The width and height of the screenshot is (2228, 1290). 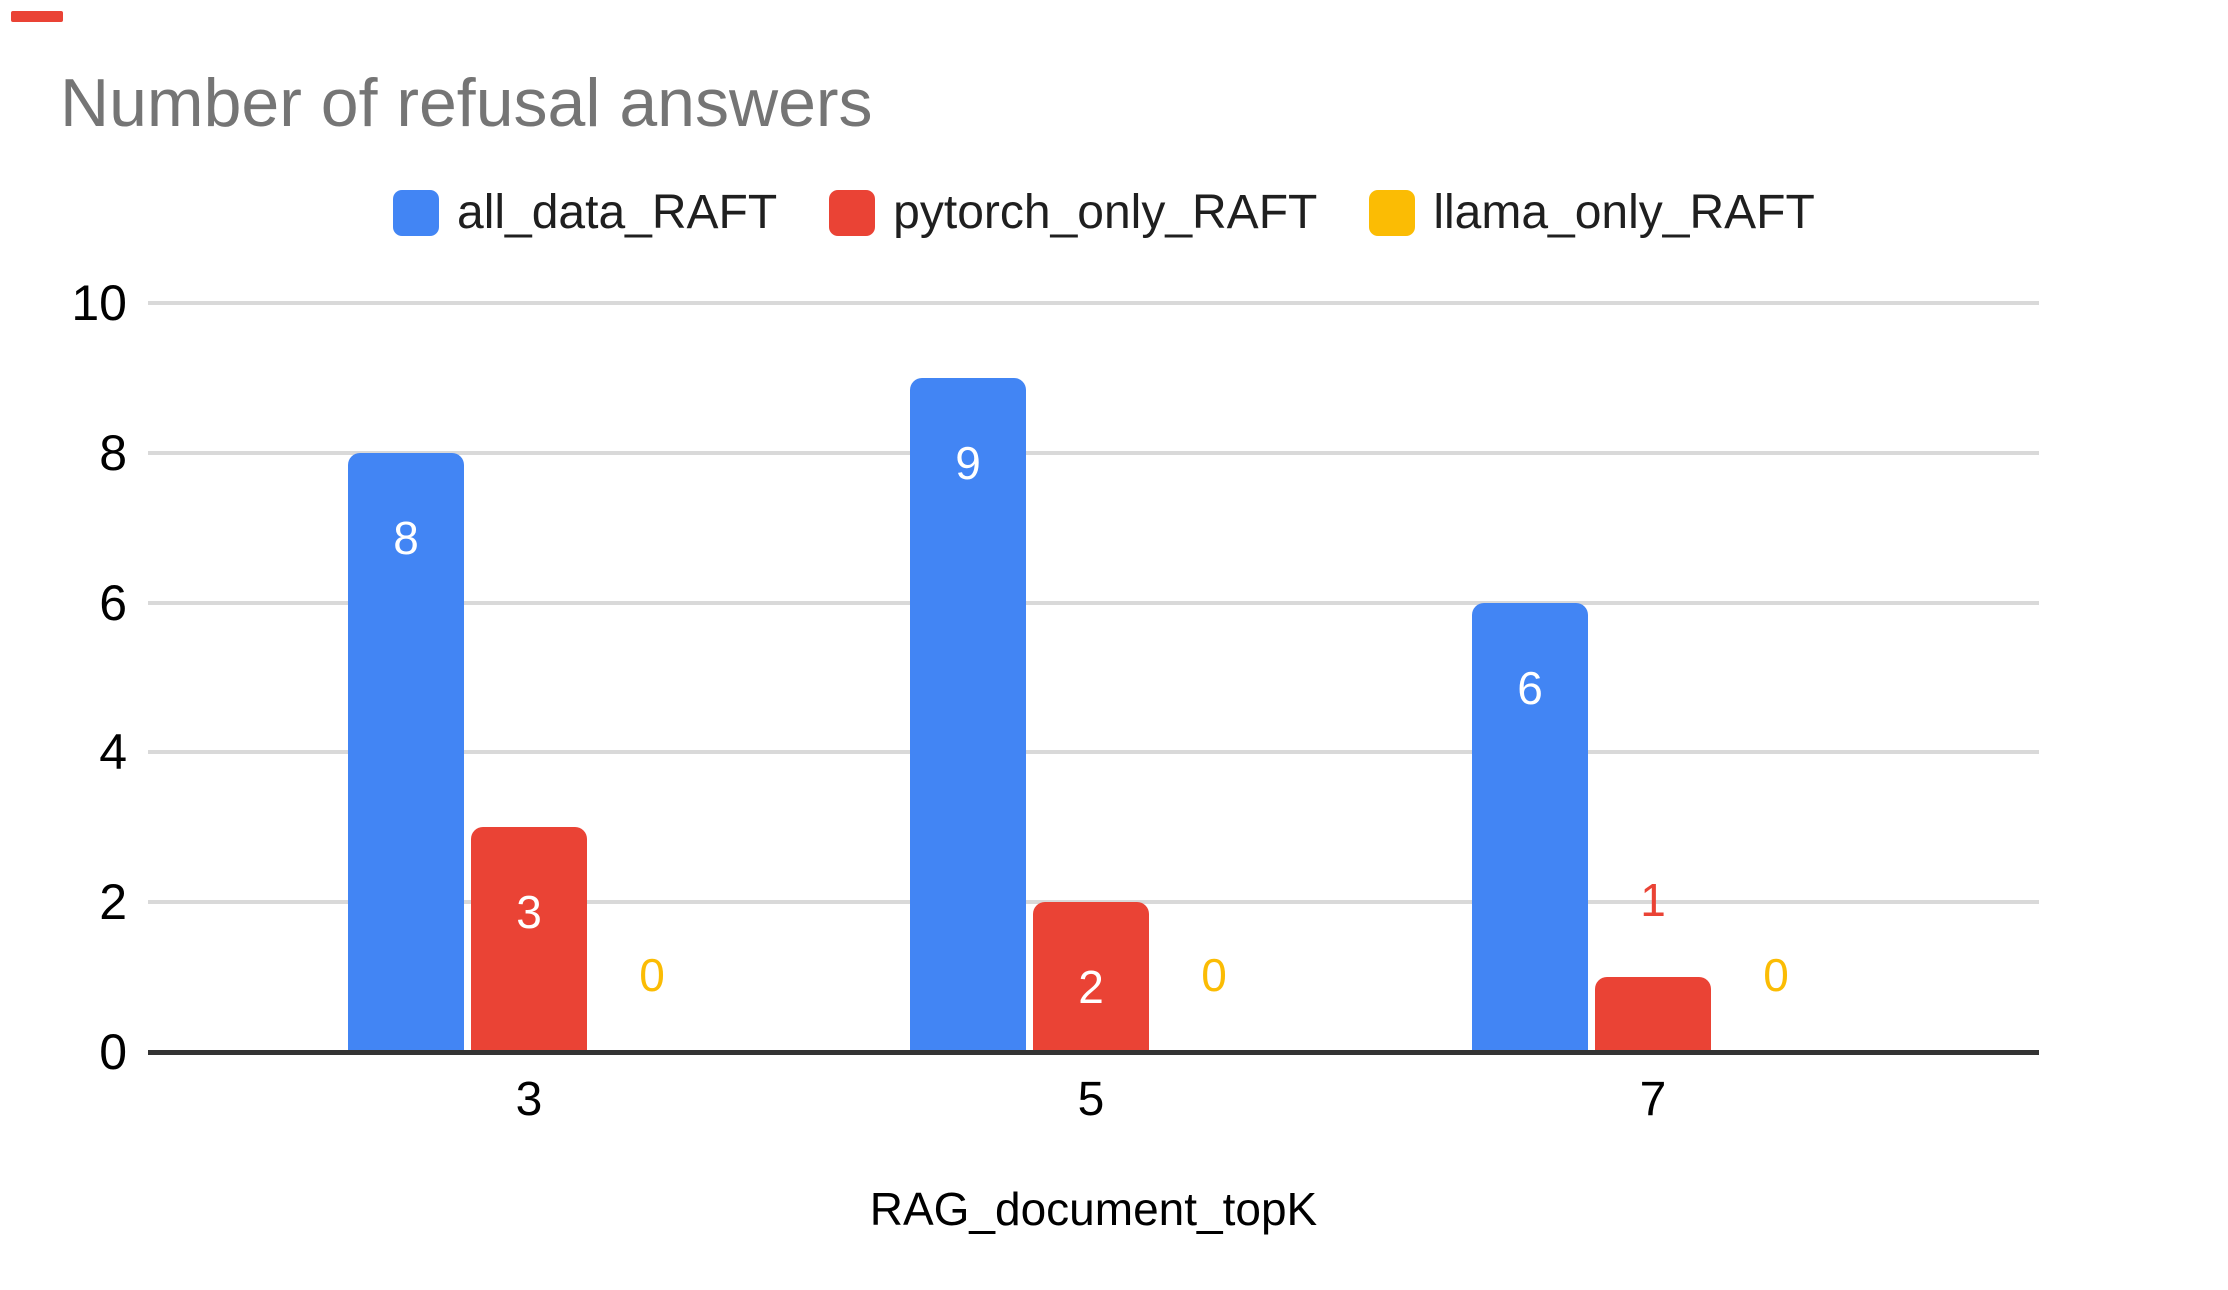 What do you see at coordinates (1091, 987) in the screenshot?
I see `bar-value-label: 2` at bounding box center [1091, 987].